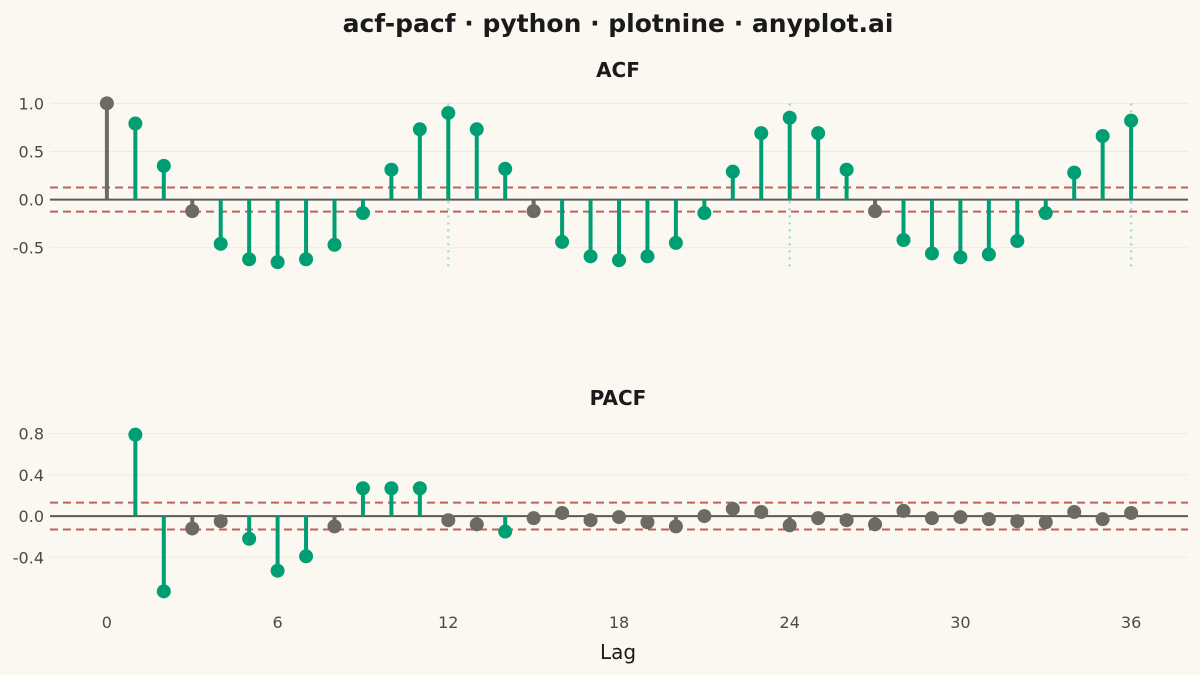 This screenshot has height=675, width=1200. I want to click on acf-y-tick-label: 0.5, so click(31, 151).